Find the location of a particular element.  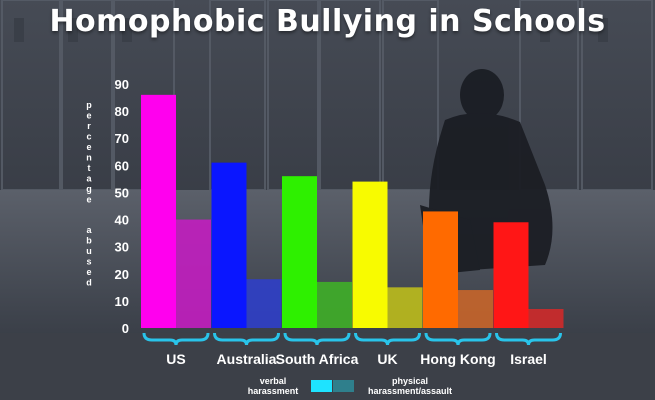

y-axis-label-letter: p is located at coordinates (89, 105).